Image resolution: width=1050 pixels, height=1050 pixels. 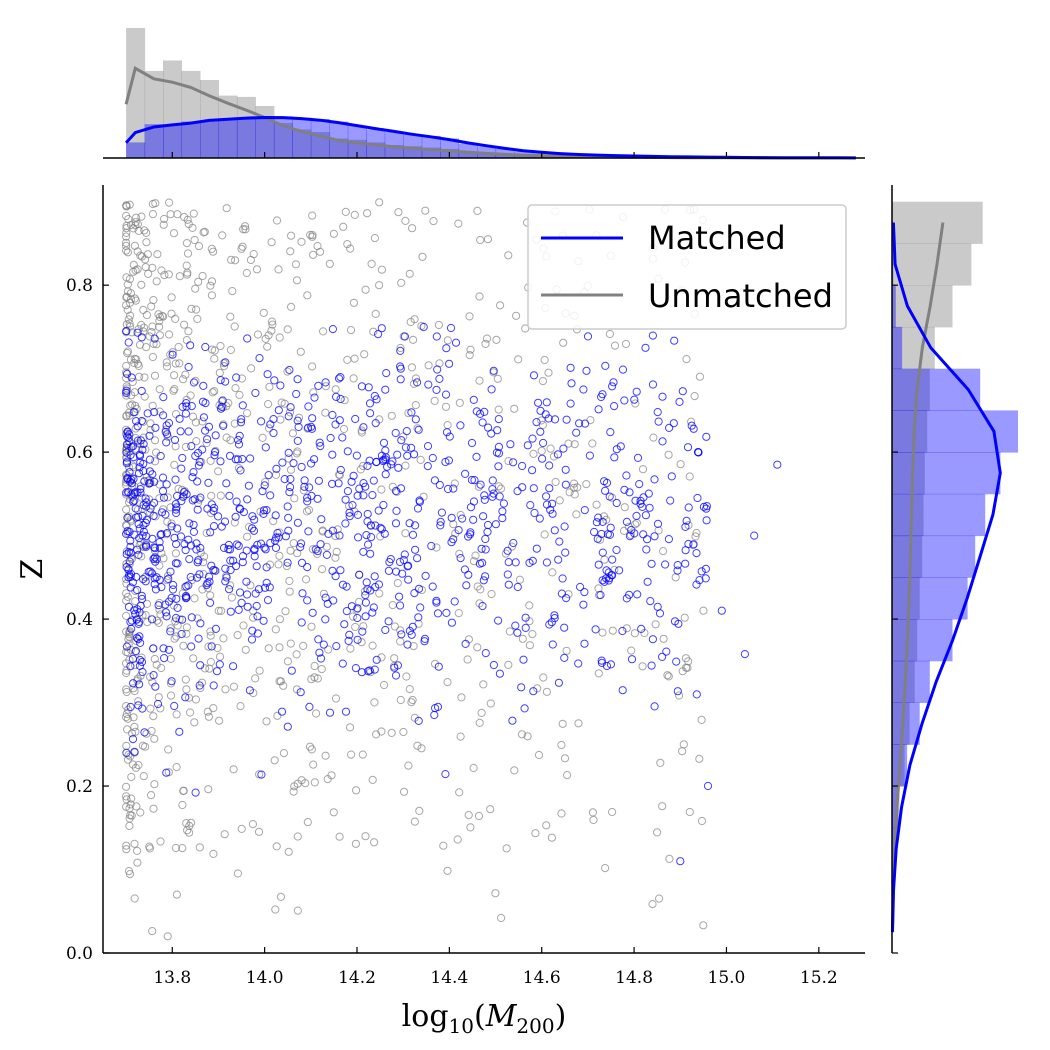 I want to click on right-kde-matched-line, so click(x=946, y=577).